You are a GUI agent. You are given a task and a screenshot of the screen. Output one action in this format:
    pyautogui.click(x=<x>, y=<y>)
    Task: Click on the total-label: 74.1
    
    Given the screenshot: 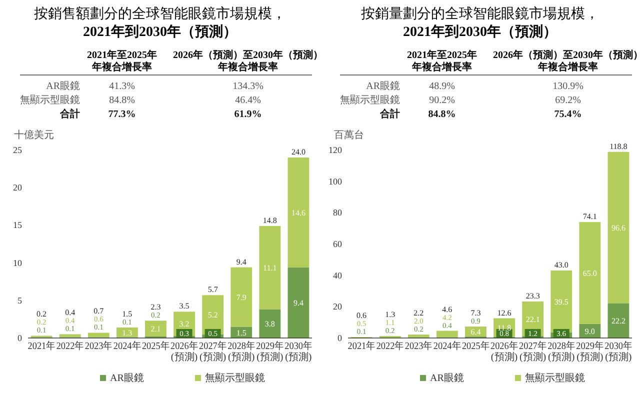 What is the action you would take?
    pyautogui.click(x=589, y=217)
    